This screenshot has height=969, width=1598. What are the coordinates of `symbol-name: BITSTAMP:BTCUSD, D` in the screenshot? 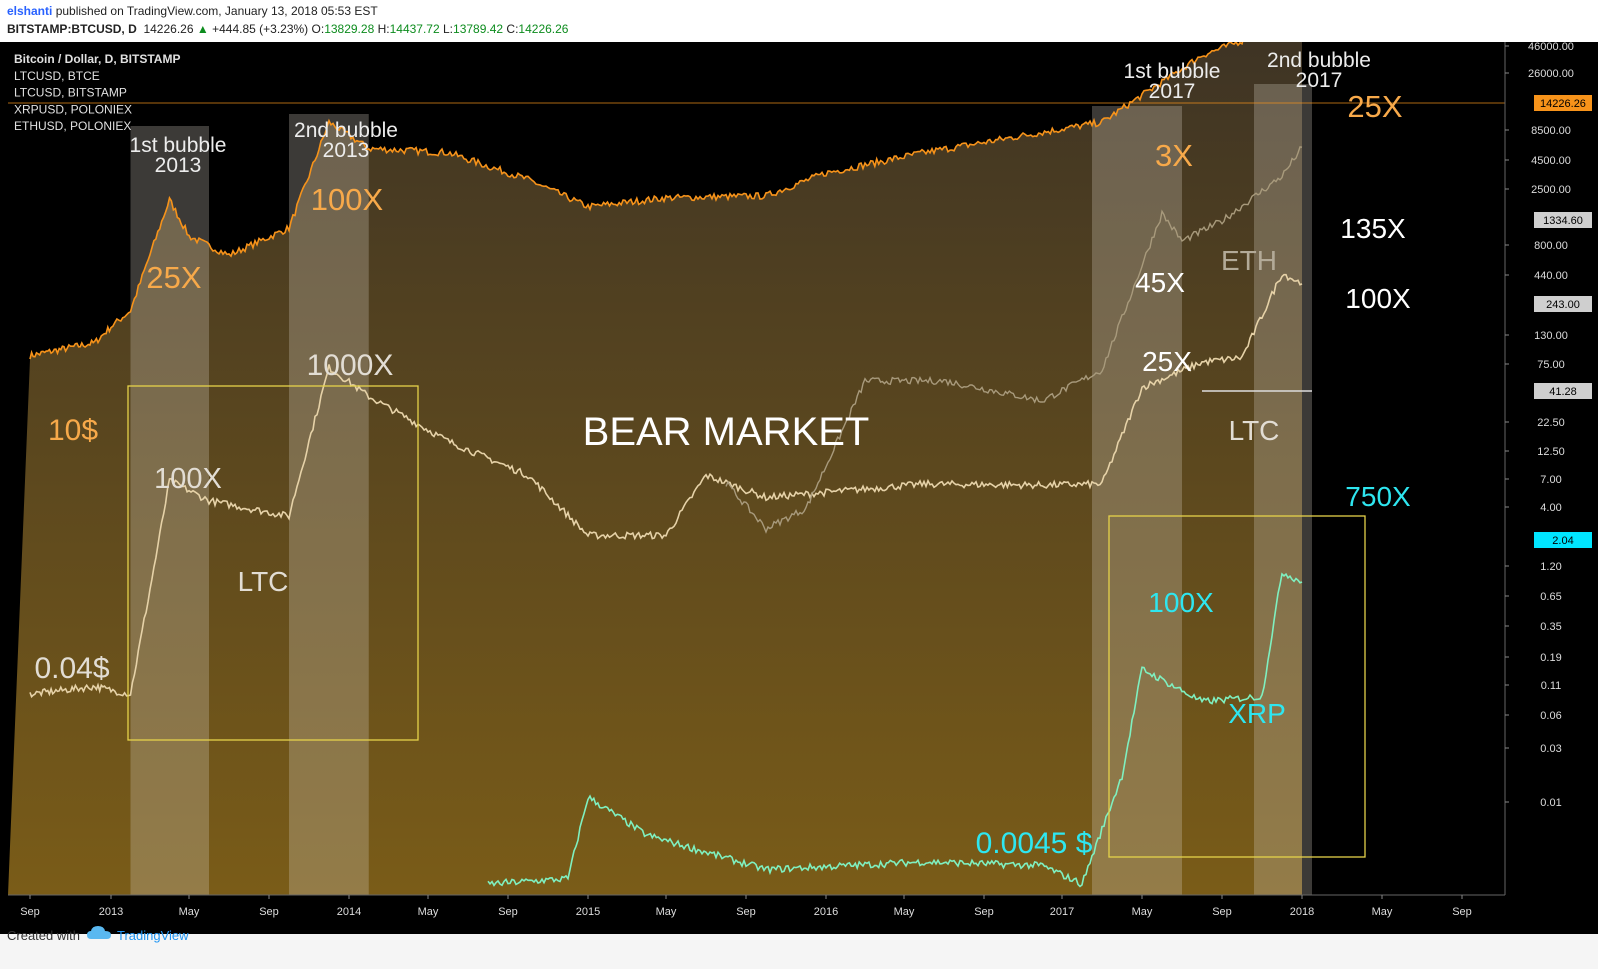 It's located at (72, 29).